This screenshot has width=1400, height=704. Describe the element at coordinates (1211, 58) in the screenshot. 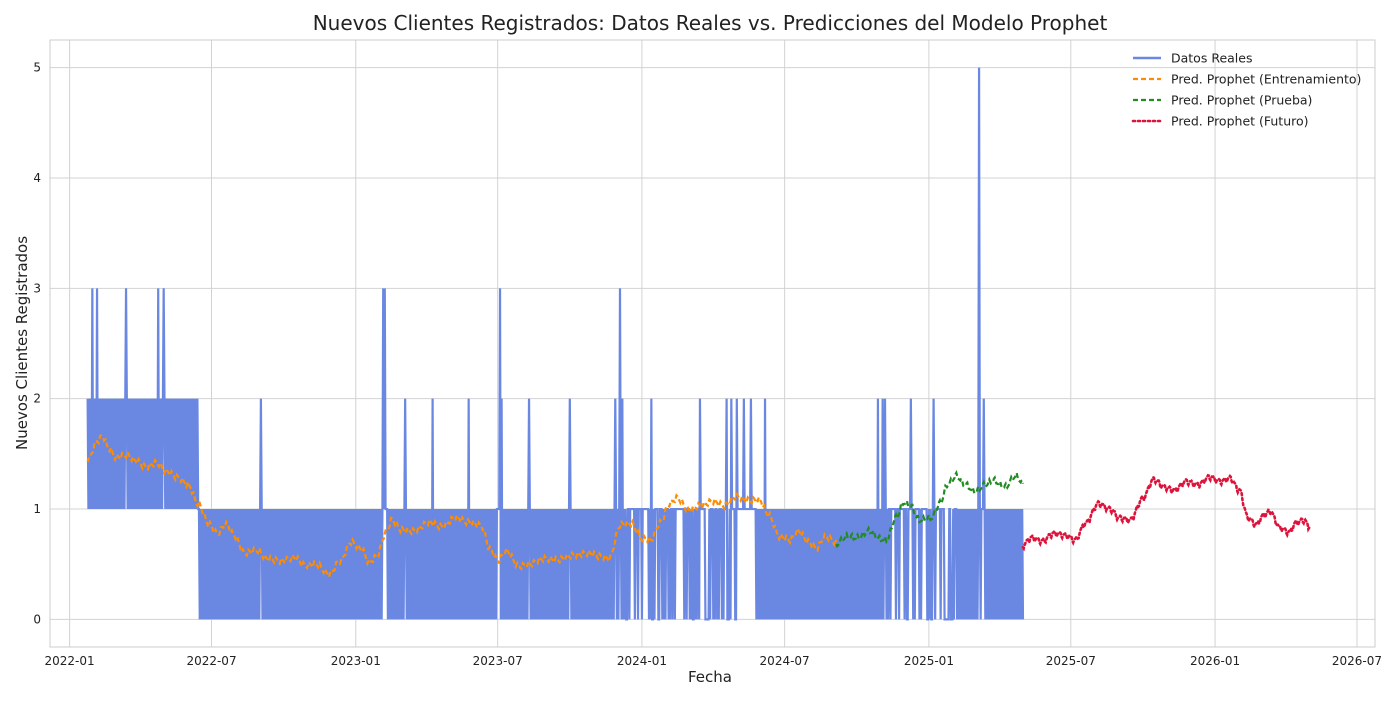

I see `legend-label: Datos Reales` at that location.